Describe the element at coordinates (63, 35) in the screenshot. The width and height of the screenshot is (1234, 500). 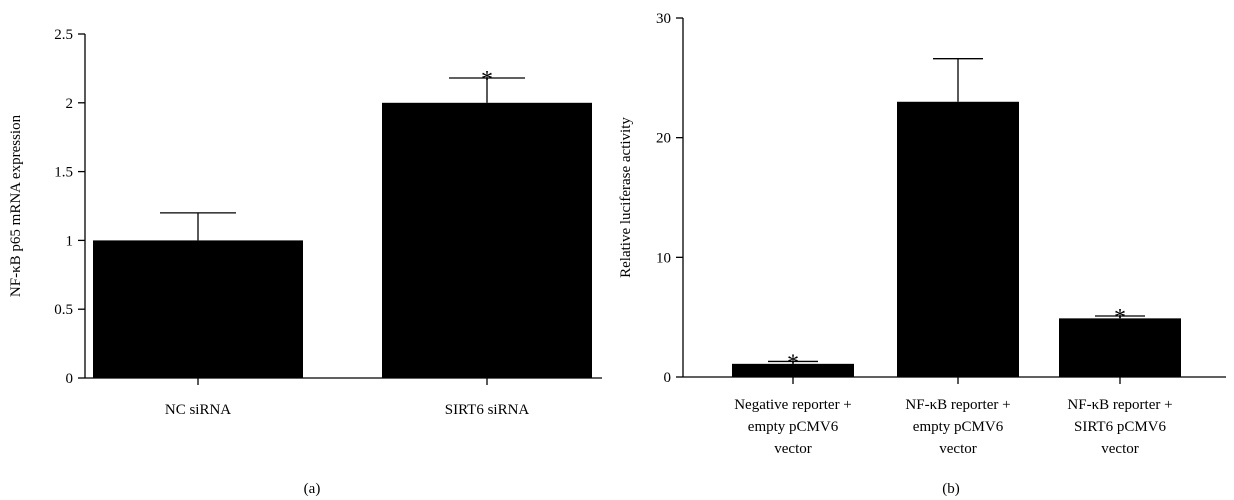
I see `y-tick-label: 2.5` at that location.